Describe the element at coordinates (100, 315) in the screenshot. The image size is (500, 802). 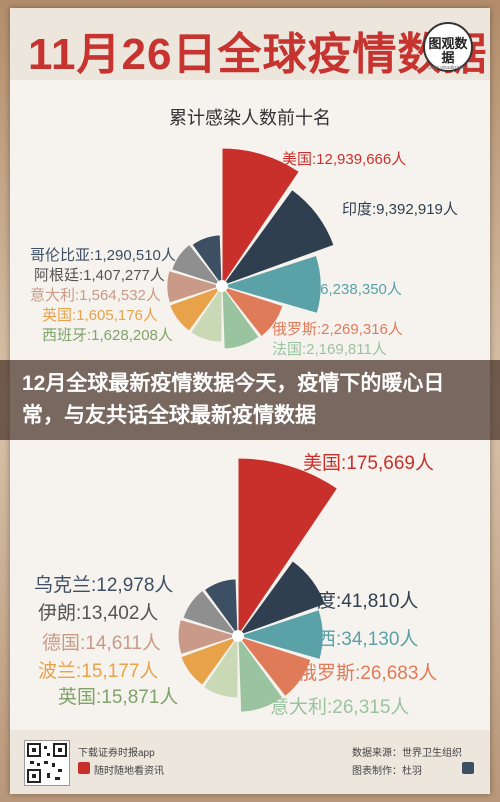
I see `chart1-label-7: 英国:1,605,176人` at that location.